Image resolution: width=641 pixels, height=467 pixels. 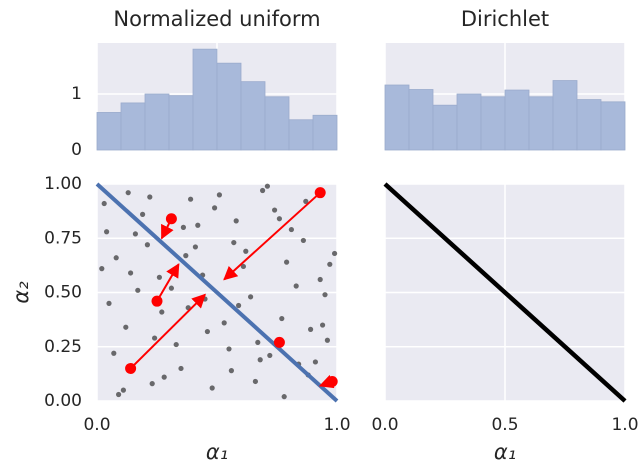 I want to click on y-tick-label: 0.50, so click(x=63, y=293).